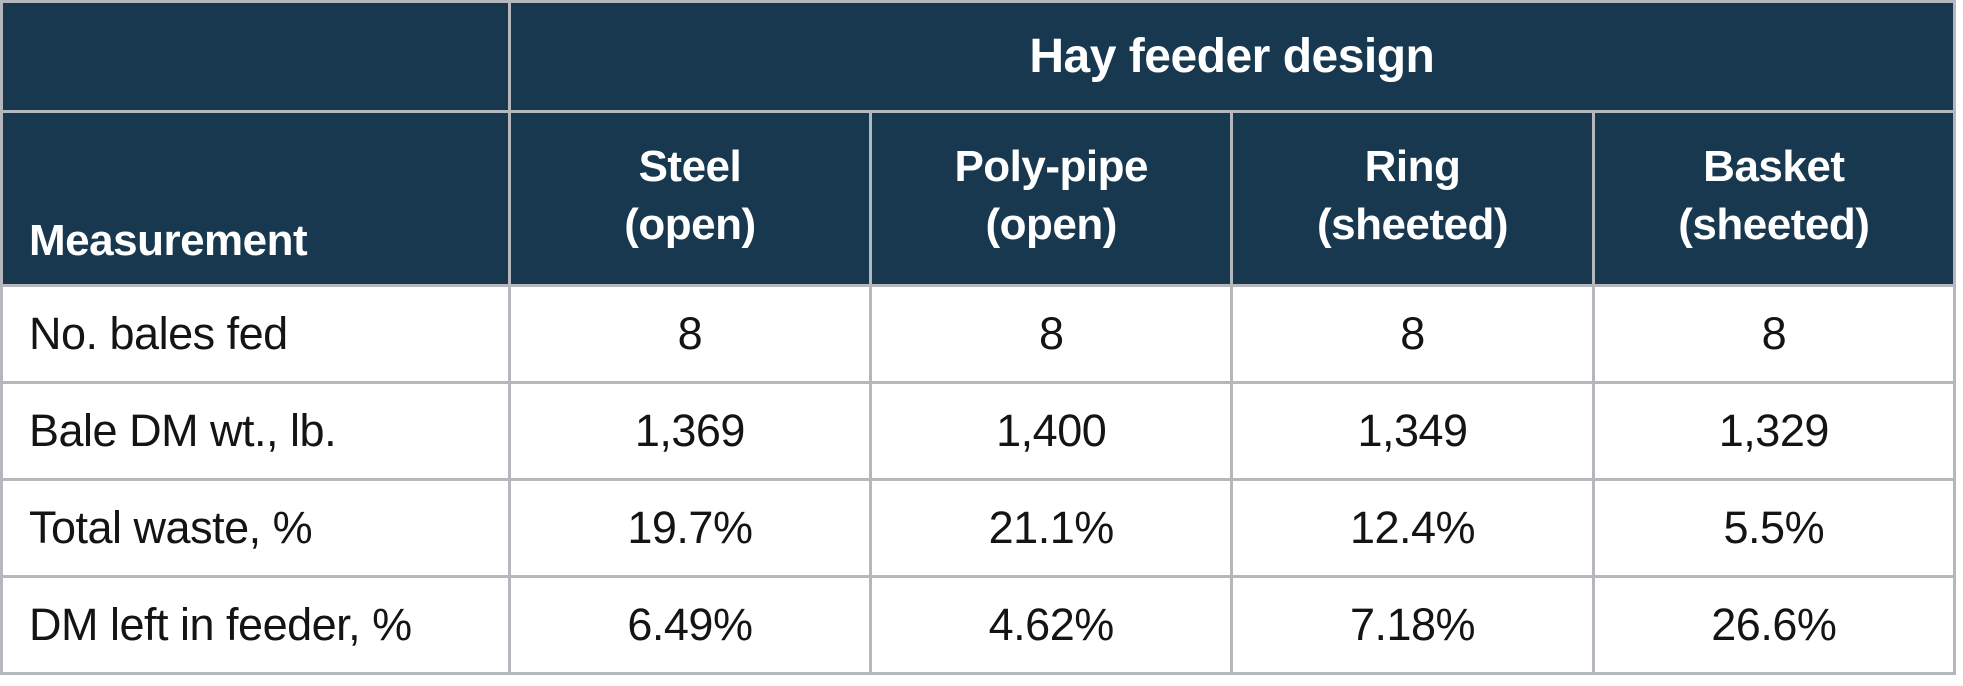 The image size is (1963, 686). What do you see at coordinates (255, 56) in the screenshot?
I see `corner-cell` at bounding box center [255, 56].